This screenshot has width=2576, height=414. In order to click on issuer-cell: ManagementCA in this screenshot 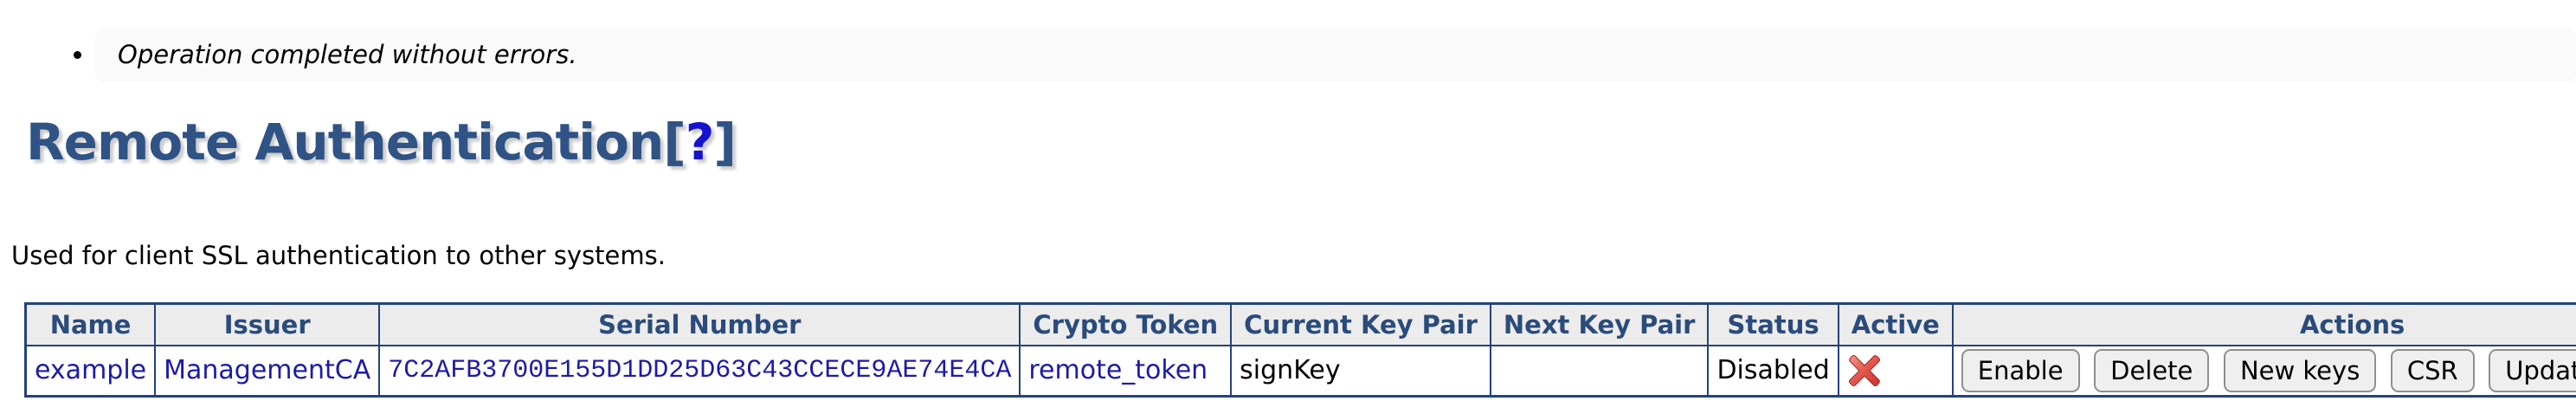, I will do `click(267, 371)`.